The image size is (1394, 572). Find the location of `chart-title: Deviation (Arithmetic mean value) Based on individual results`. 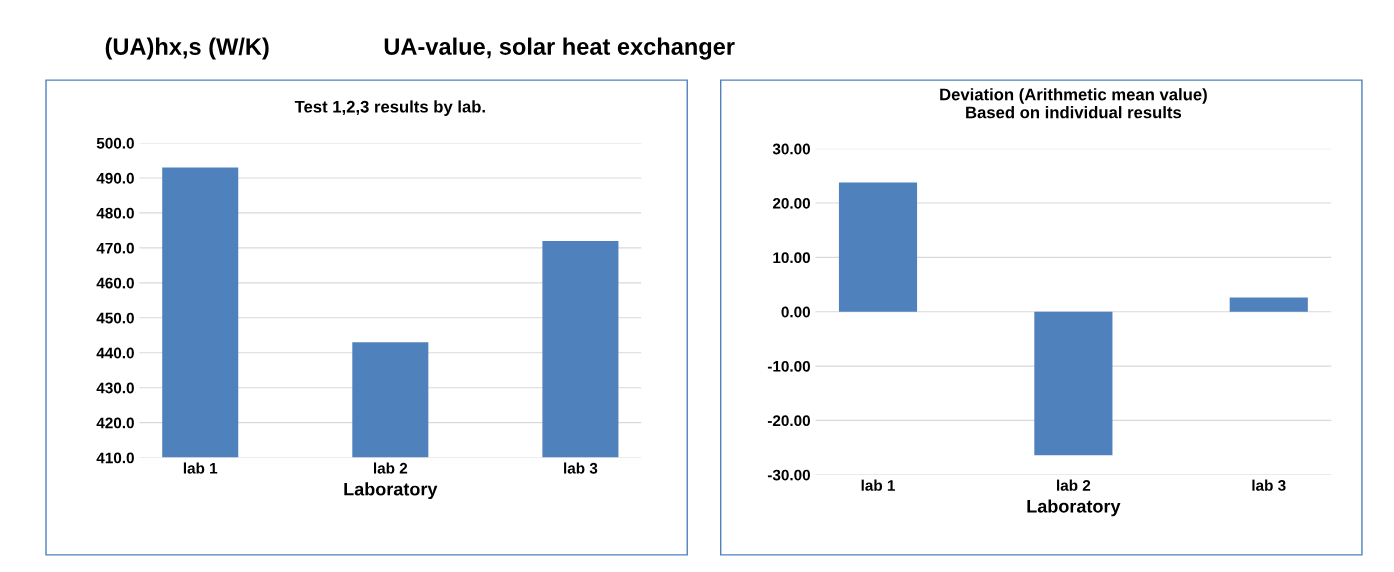

chart-title: Deviation (Arithmetic mean value) Based on individual results is located at coordinates (1073, 103).